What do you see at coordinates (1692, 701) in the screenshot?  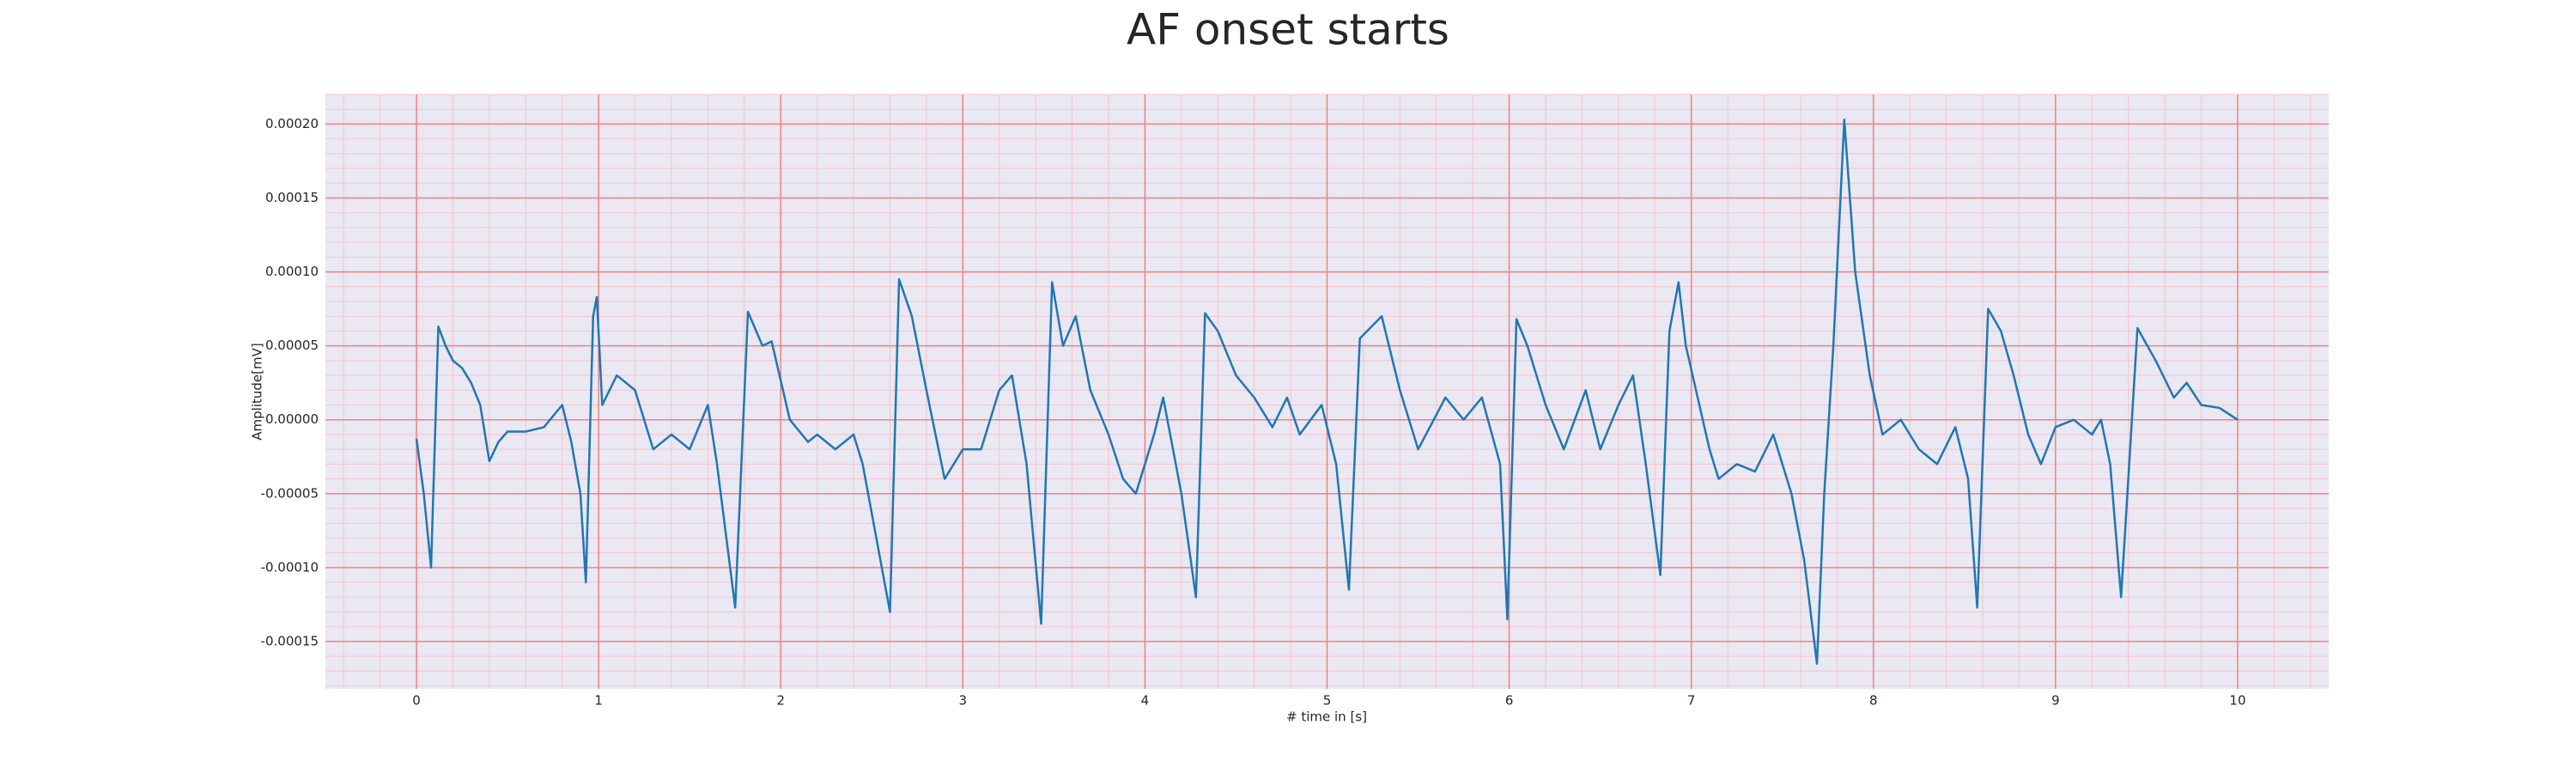 I see `x-tick-label: 7` at bounding box center [1692, 701].